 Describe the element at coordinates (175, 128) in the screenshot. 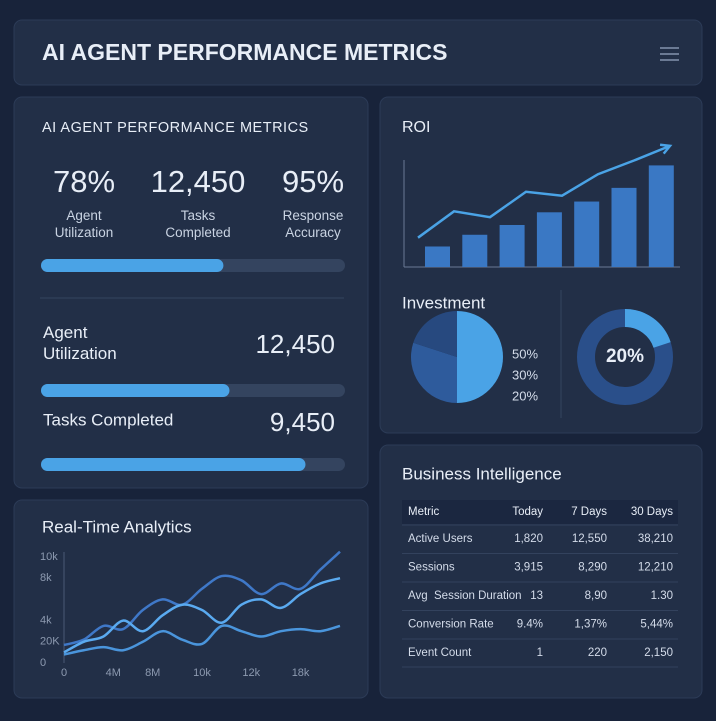

I see `kpi-title: AI AGENT PERFORMANCE METRICS` at that location.